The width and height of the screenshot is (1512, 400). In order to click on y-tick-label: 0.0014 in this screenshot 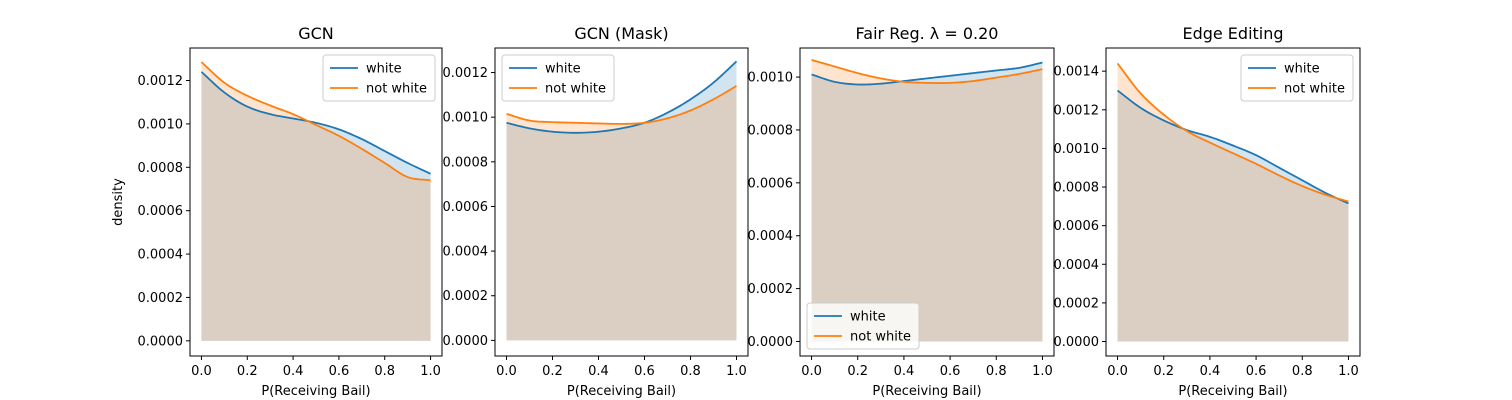, I will do `click(1077, 72)`.